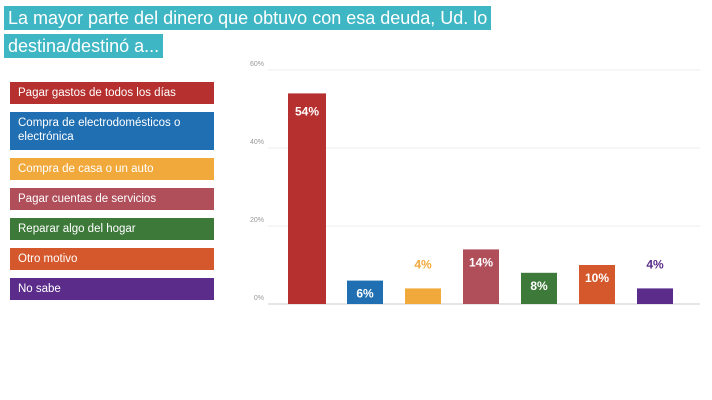 The width and height of the screenshot is (712, 400). I want to click on legend-item-cuentas-servicios: Pagar cuentas de servicios, so click(112, 199).